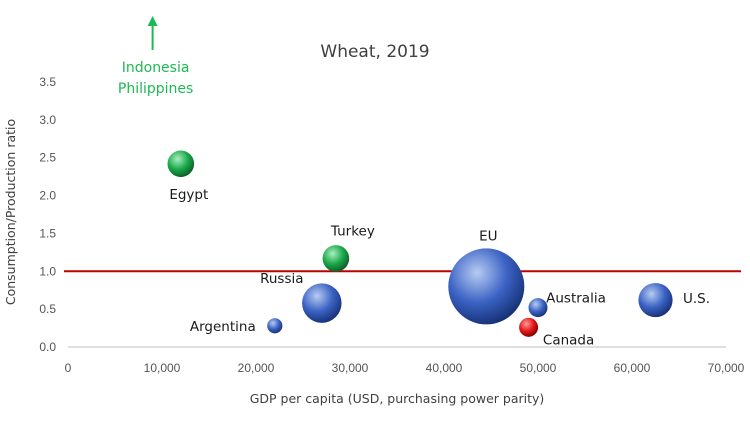  What do you see at coordinates (568, 340) in the screenshot?
I see `label-canada: Canada` at bounding box center [568, 340].